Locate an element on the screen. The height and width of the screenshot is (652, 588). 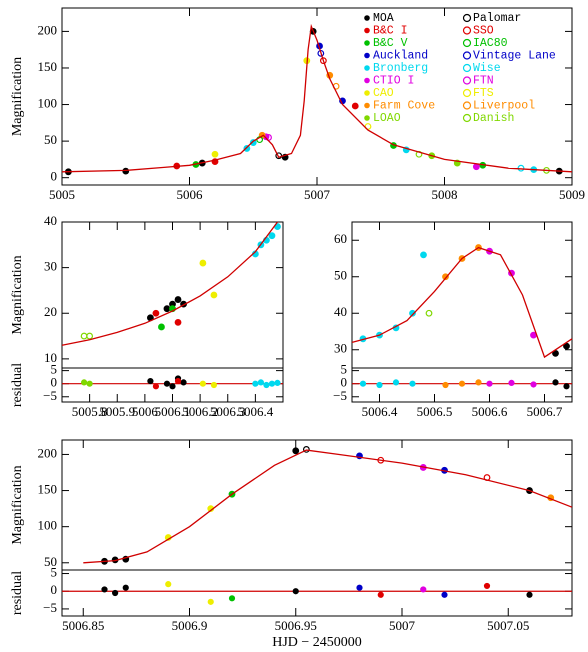
y-tick-label: 10 is located at coordinates (50, 357).